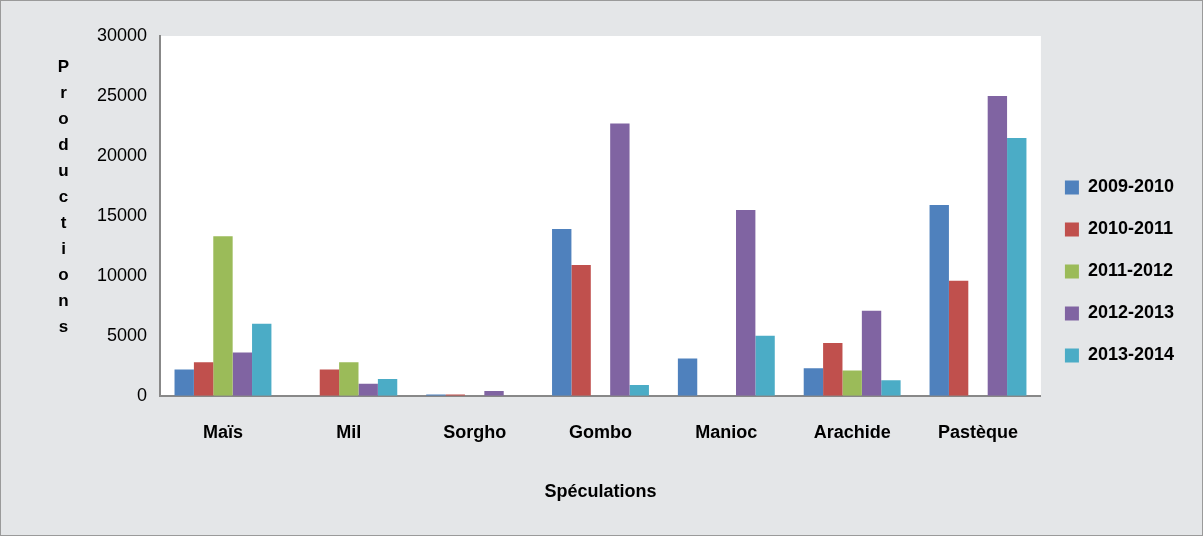 The image size is (1203, 536). I want to click on x-tick-label: Maïs, so click(222, 431).